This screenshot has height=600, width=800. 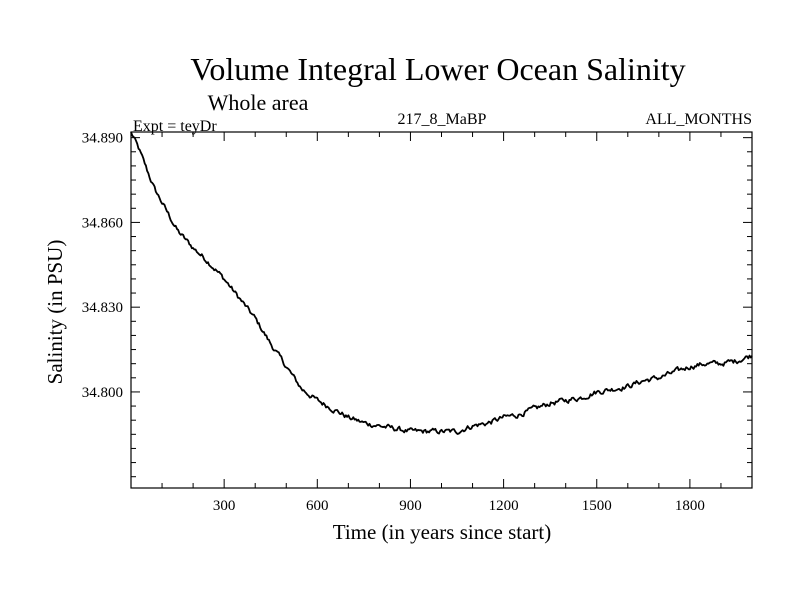 What do you see at coordinates (102, 223) in the screenshot?
I see `y-tick-label: 34.860` at bounding box center [102, 223].